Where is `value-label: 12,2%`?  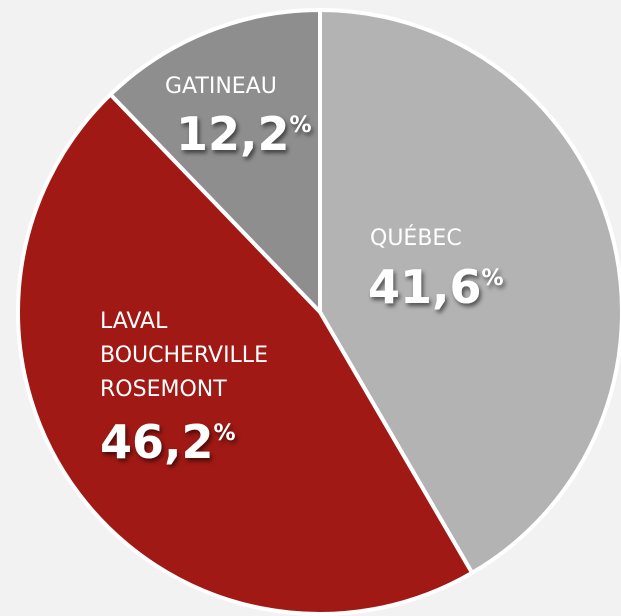
value-label: 12,2% is located at coordinates (244, 134).